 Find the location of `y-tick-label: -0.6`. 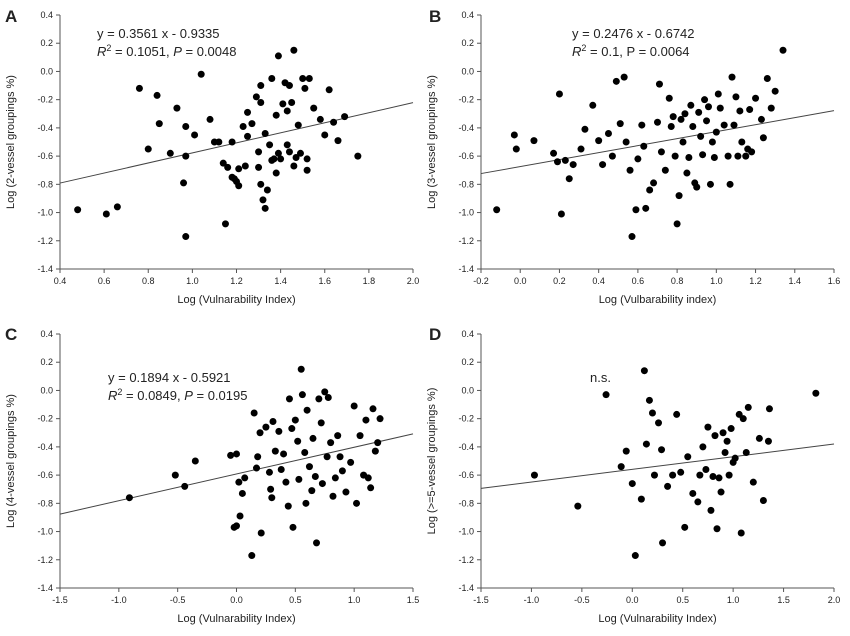

y-tick-label: -0.6 is located at coordinates (45, 156).